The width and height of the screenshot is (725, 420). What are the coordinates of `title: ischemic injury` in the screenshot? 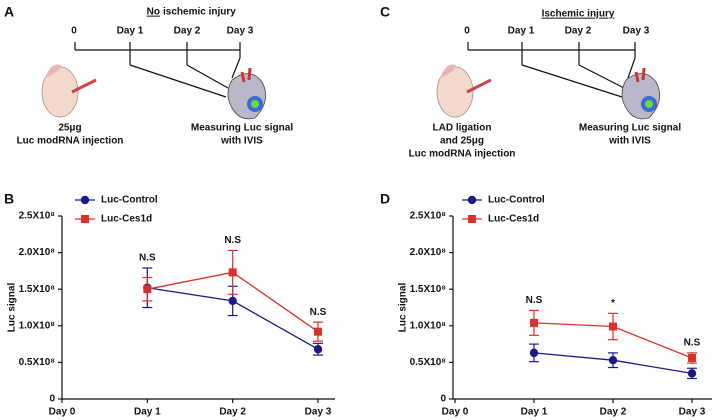 It's located at (199, 12).